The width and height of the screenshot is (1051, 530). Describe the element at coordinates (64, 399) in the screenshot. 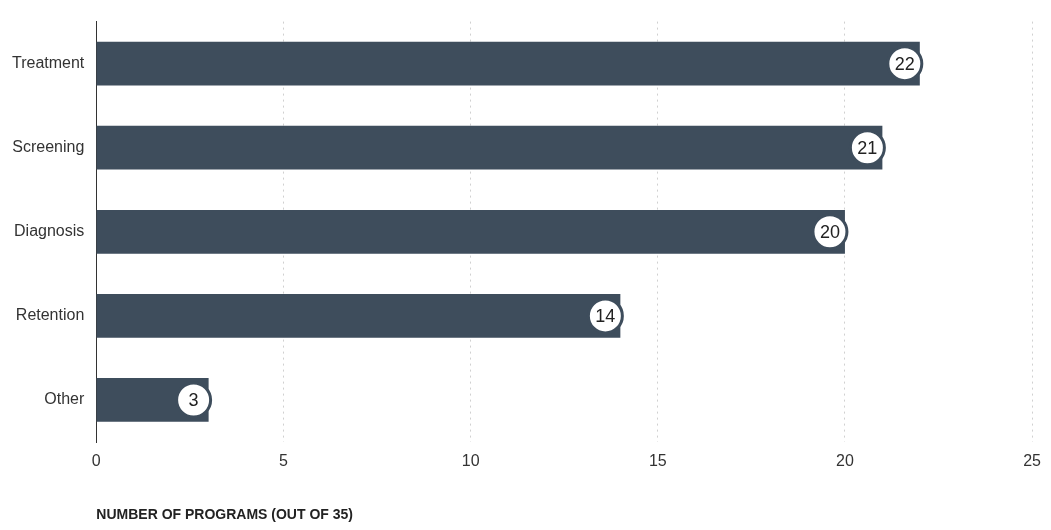

I see `y-tick-label: Other` at that location.